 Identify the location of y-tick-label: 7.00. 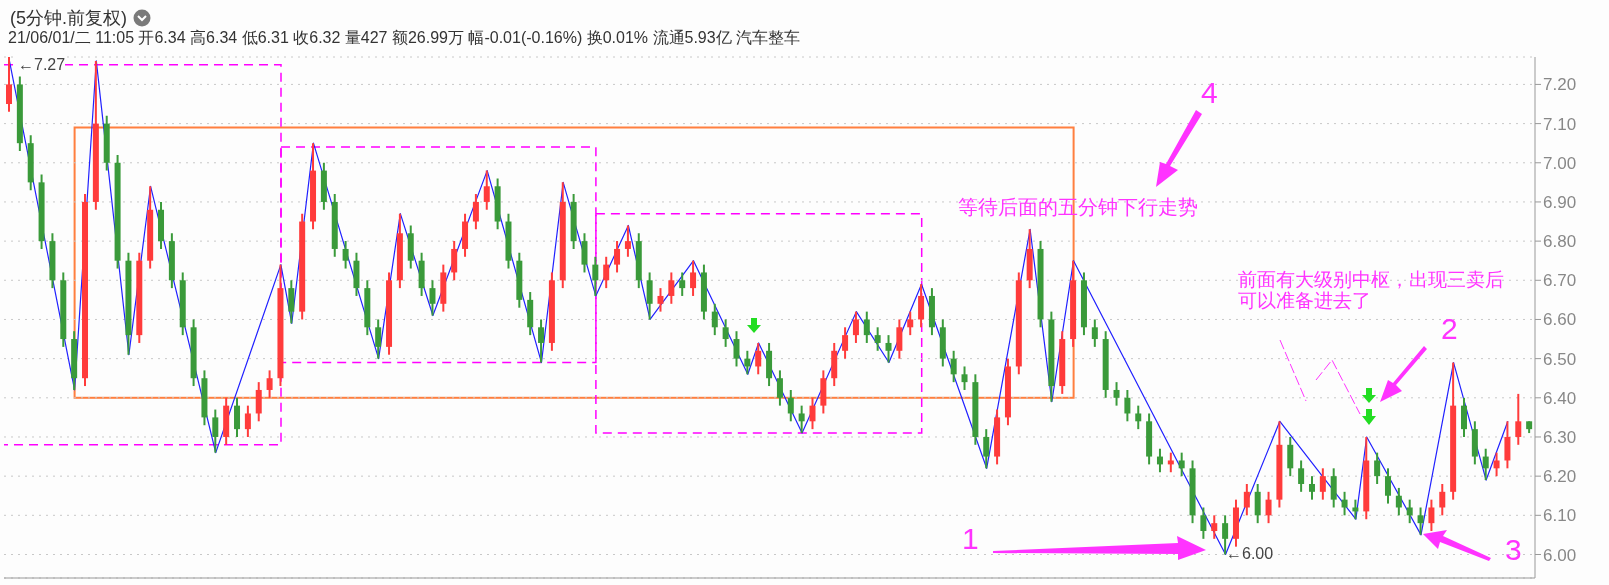
(1560, 163).